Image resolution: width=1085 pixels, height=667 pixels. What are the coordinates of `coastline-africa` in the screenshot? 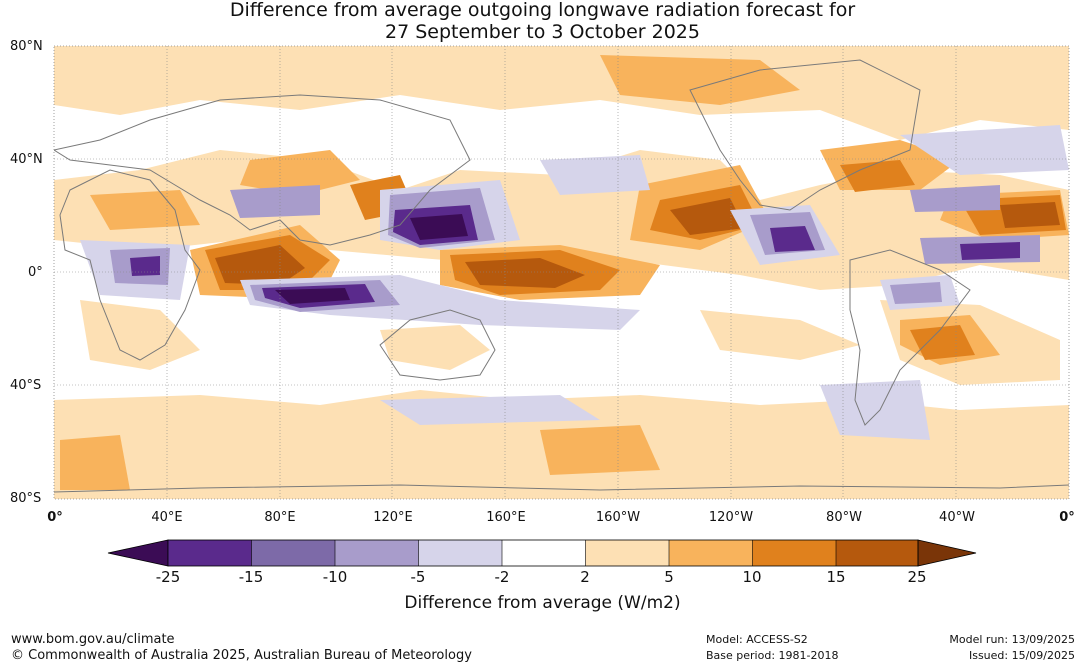 It's located at (130, 265).